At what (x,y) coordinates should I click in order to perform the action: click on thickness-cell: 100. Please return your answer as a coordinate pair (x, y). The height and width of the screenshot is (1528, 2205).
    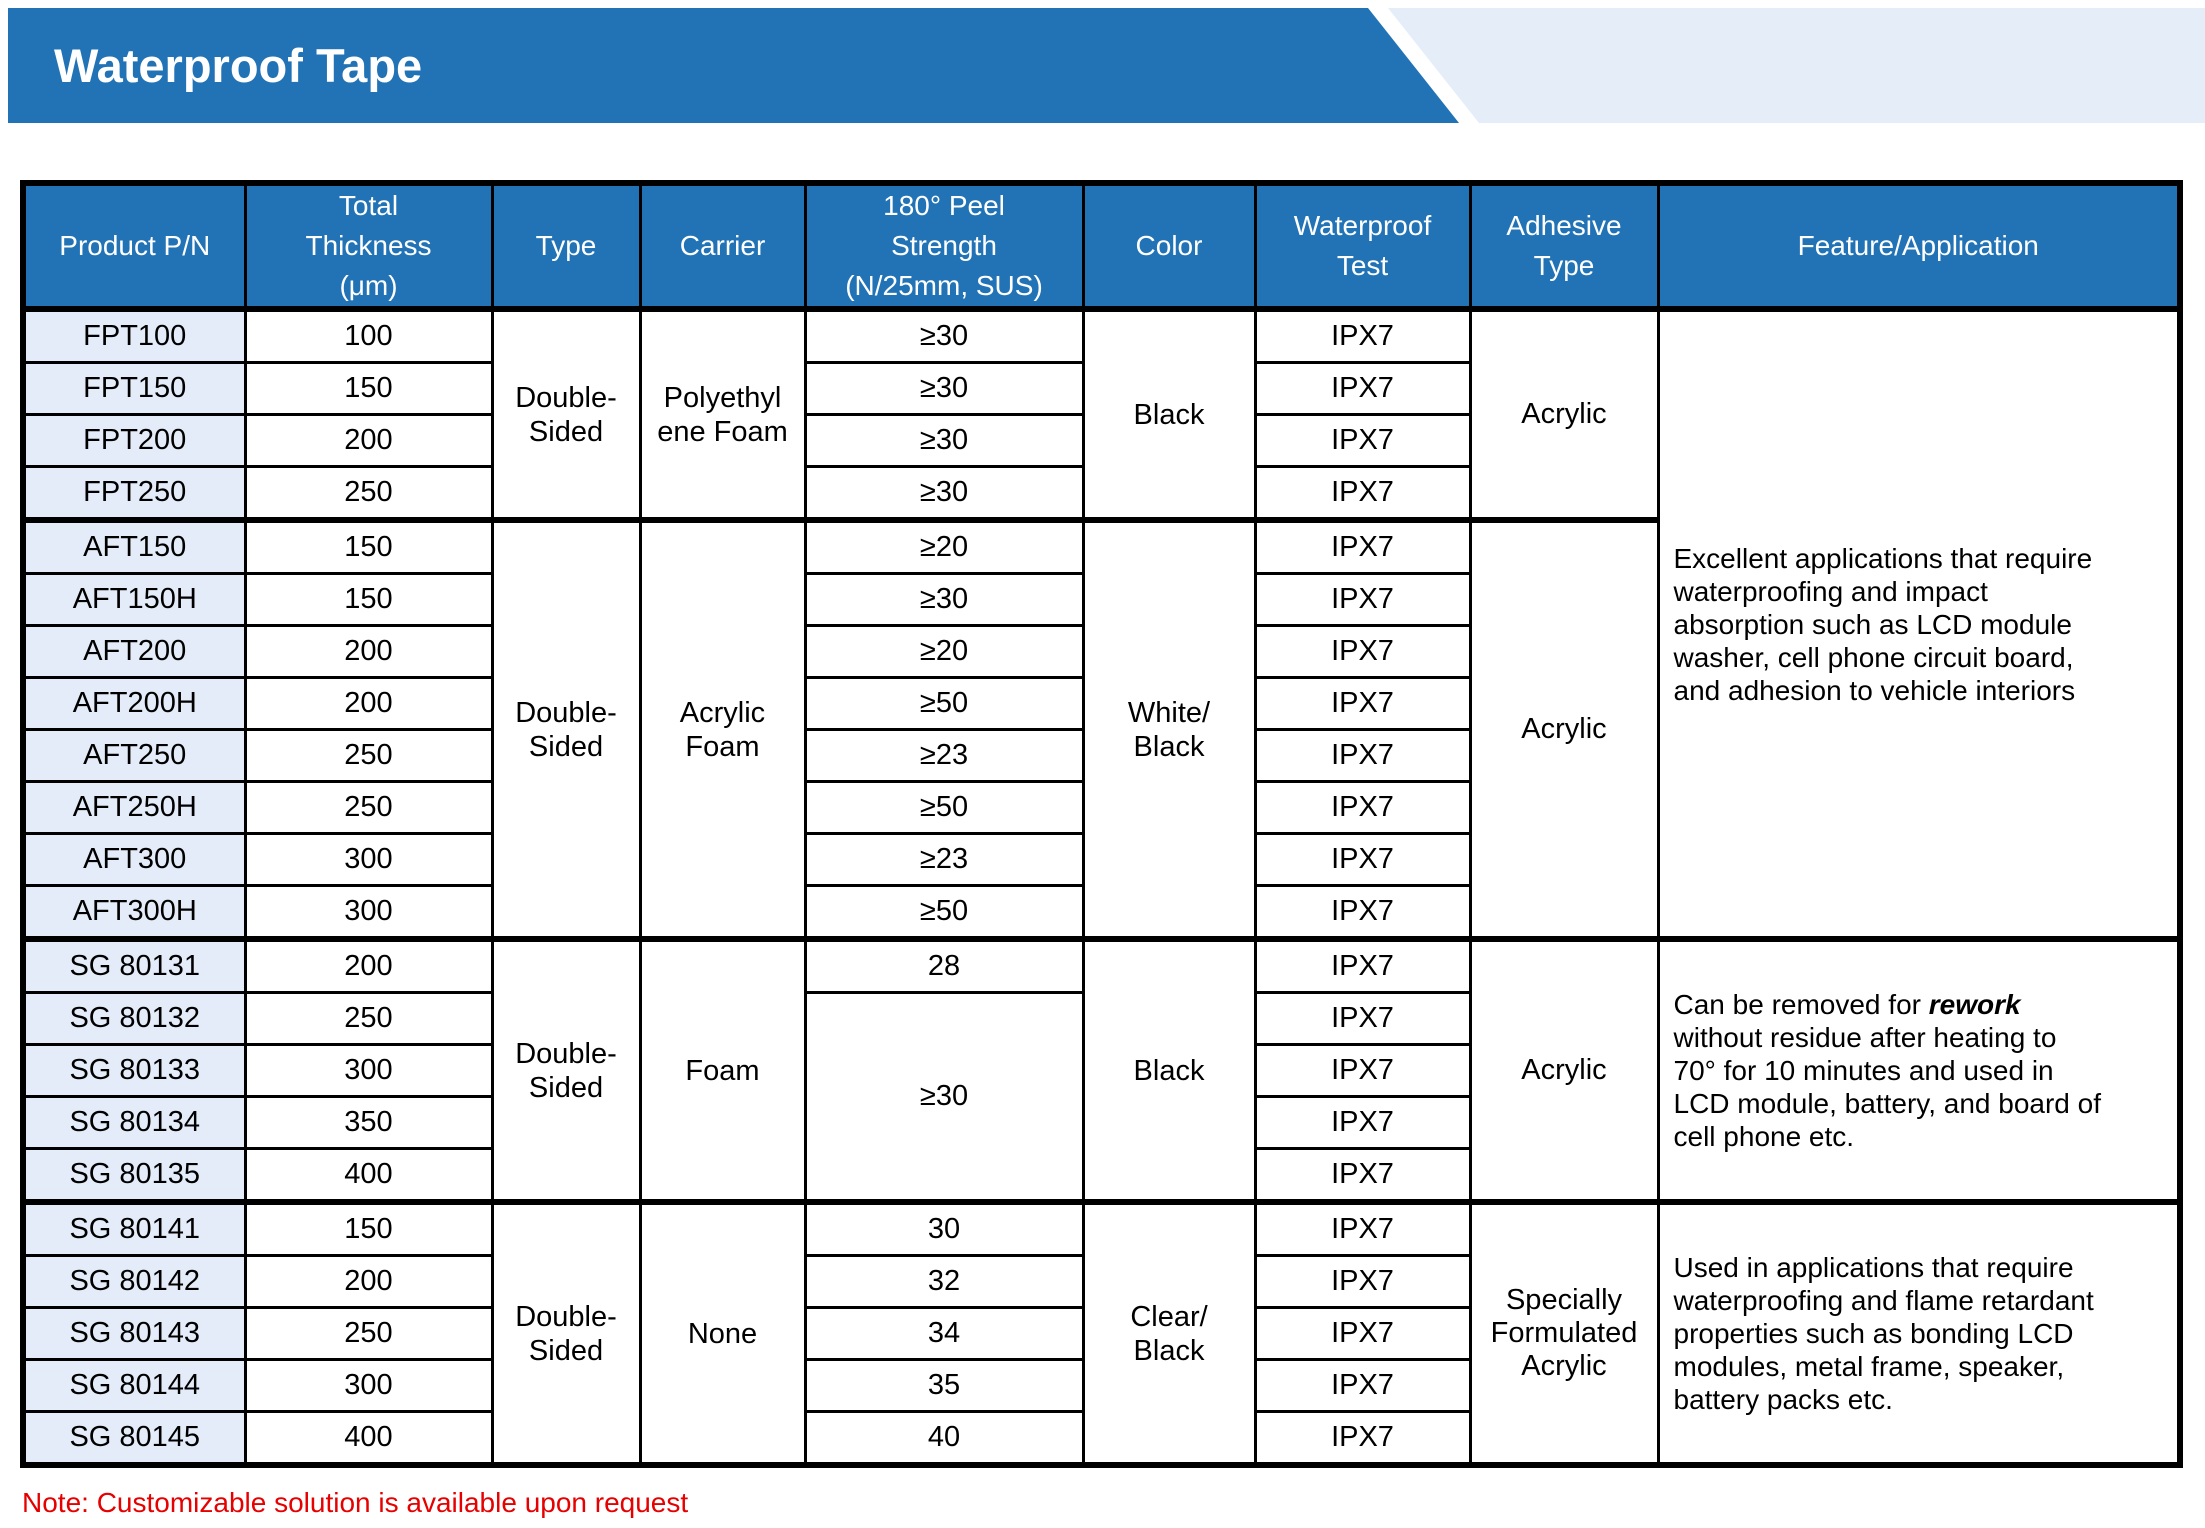
    Looking at the image, I should click on (368, 335).